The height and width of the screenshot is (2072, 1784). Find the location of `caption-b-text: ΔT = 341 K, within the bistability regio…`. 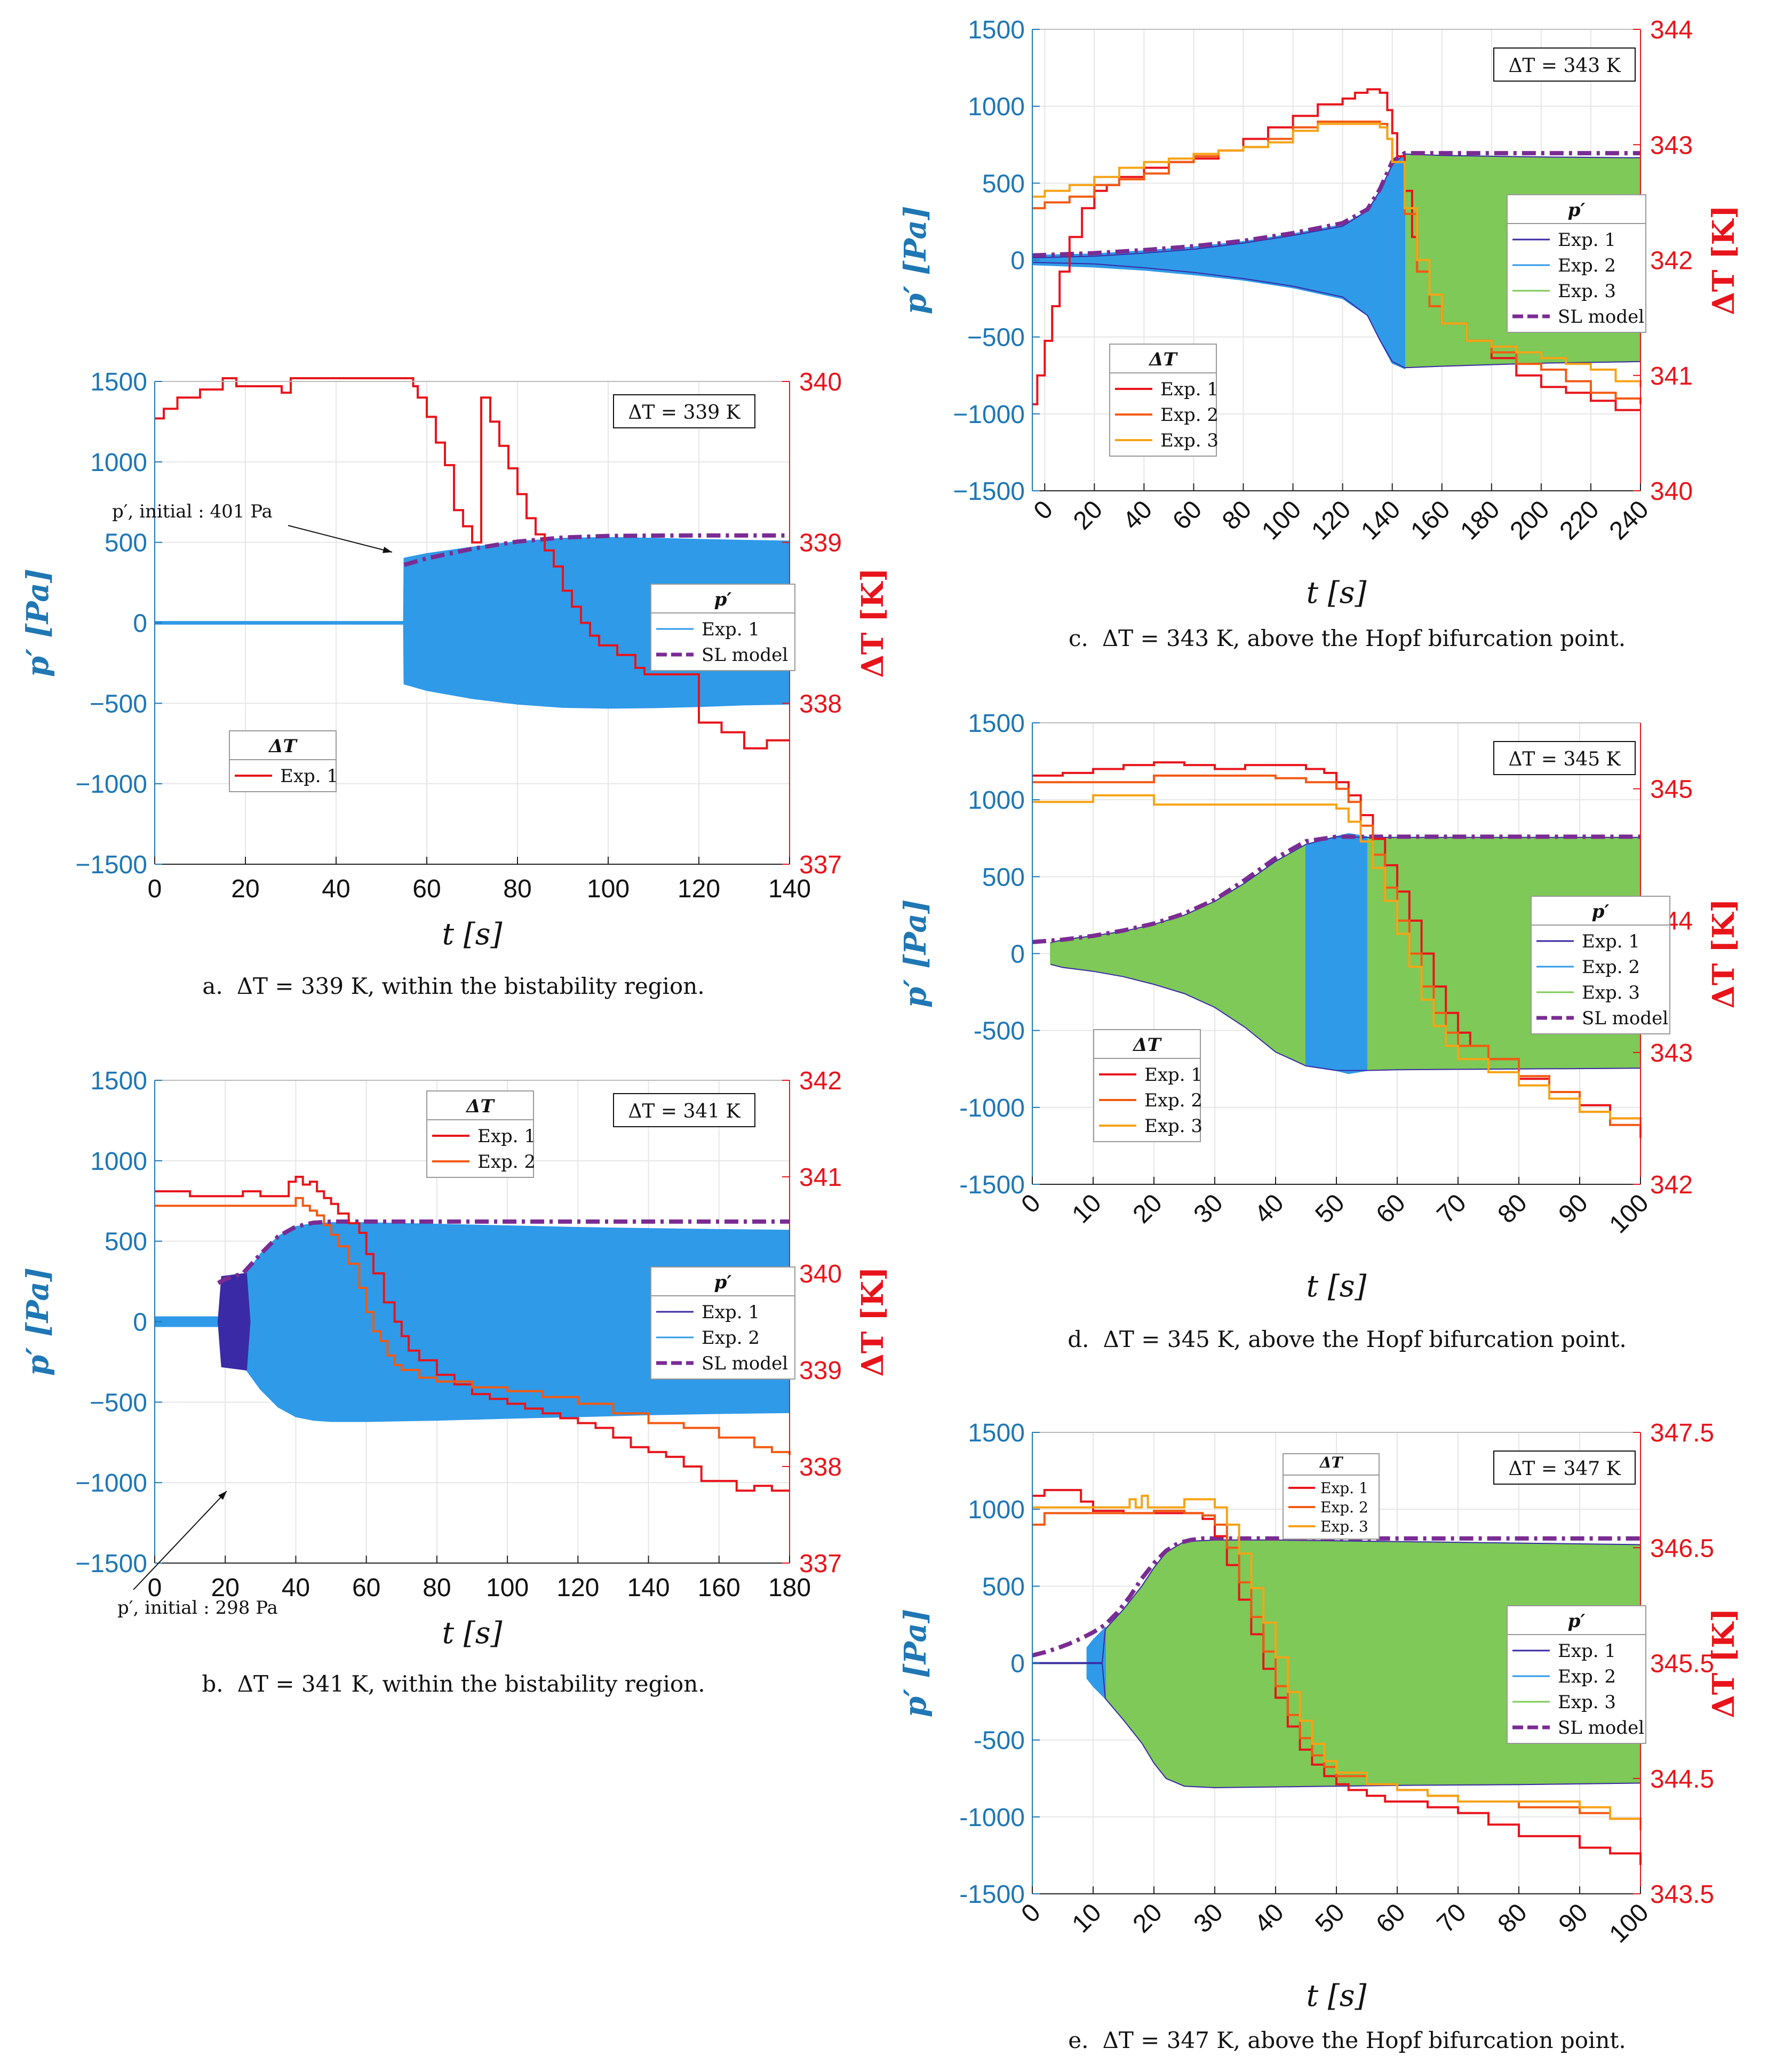

caption-b-text: ΔT = 341 K, within the bistability regio… is located at coordinates (471, 1684).